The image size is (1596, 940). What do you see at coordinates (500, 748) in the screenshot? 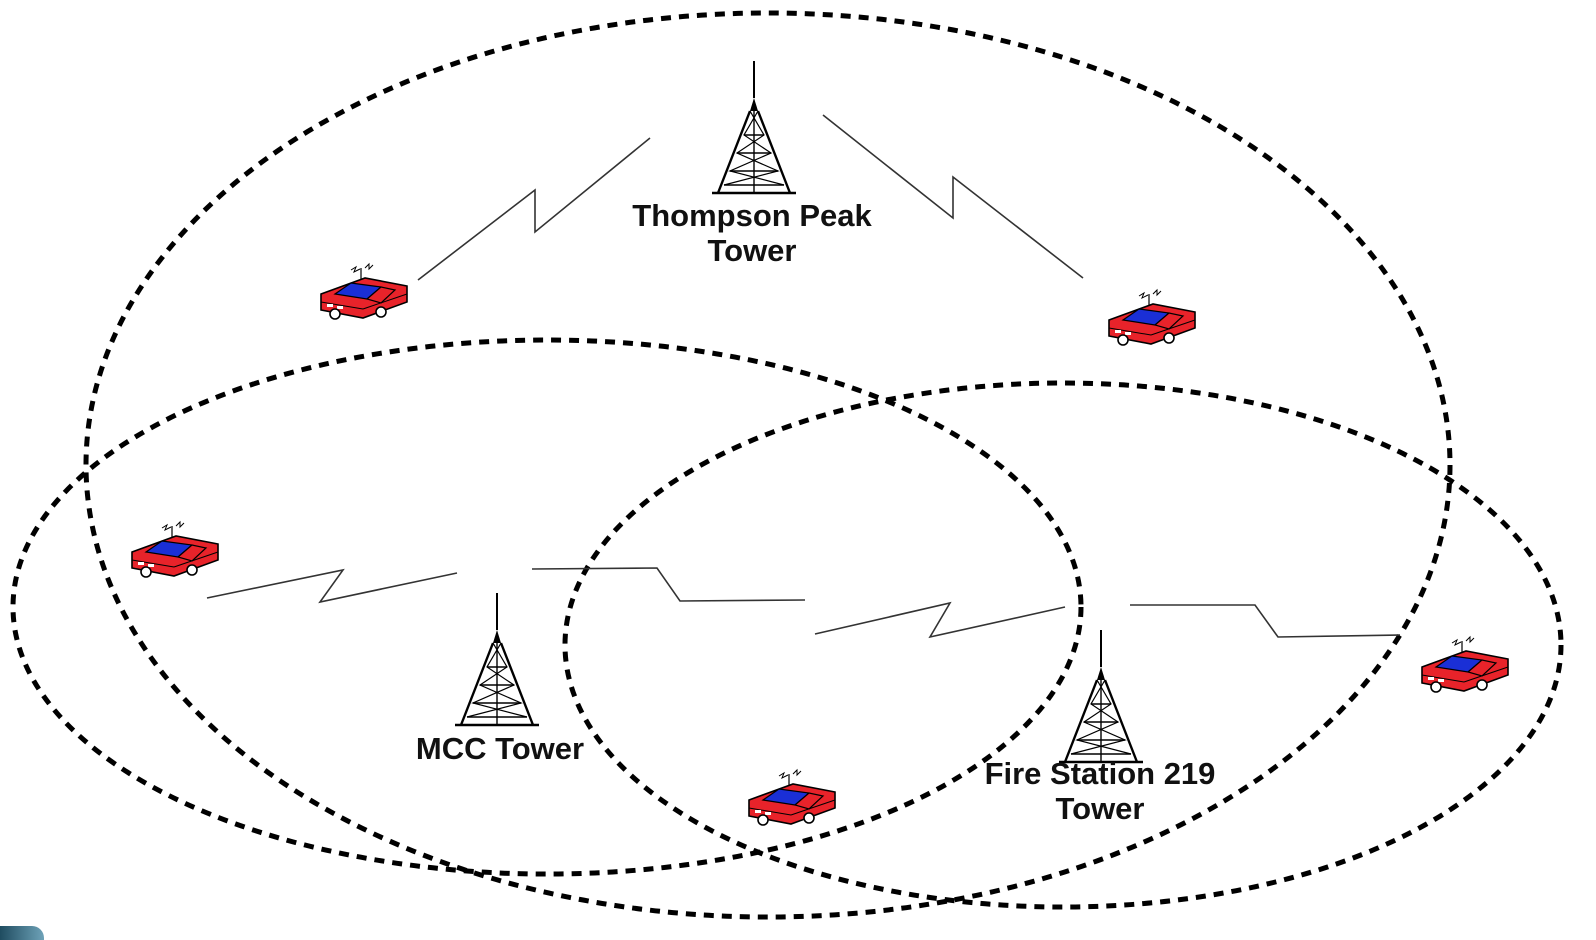
I see `tower-label-mcc: MCC Tower` at bounding box center [500, 748].